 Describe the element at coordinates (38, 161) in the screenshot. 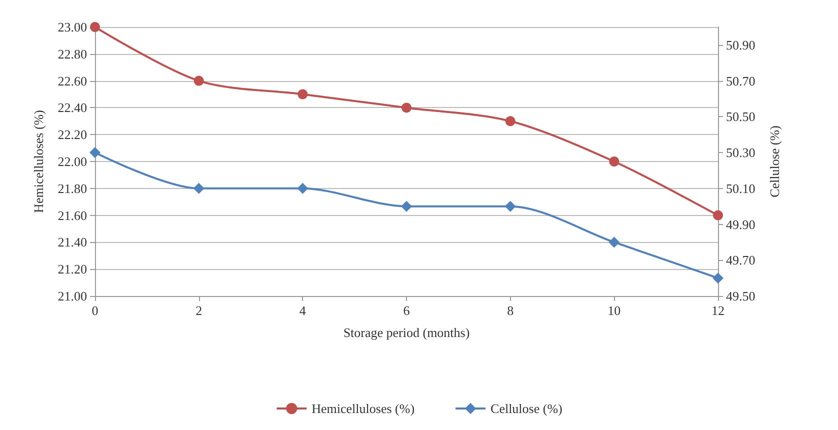

I see `y-axis-title: Hemicelluloses (%)` at that location.